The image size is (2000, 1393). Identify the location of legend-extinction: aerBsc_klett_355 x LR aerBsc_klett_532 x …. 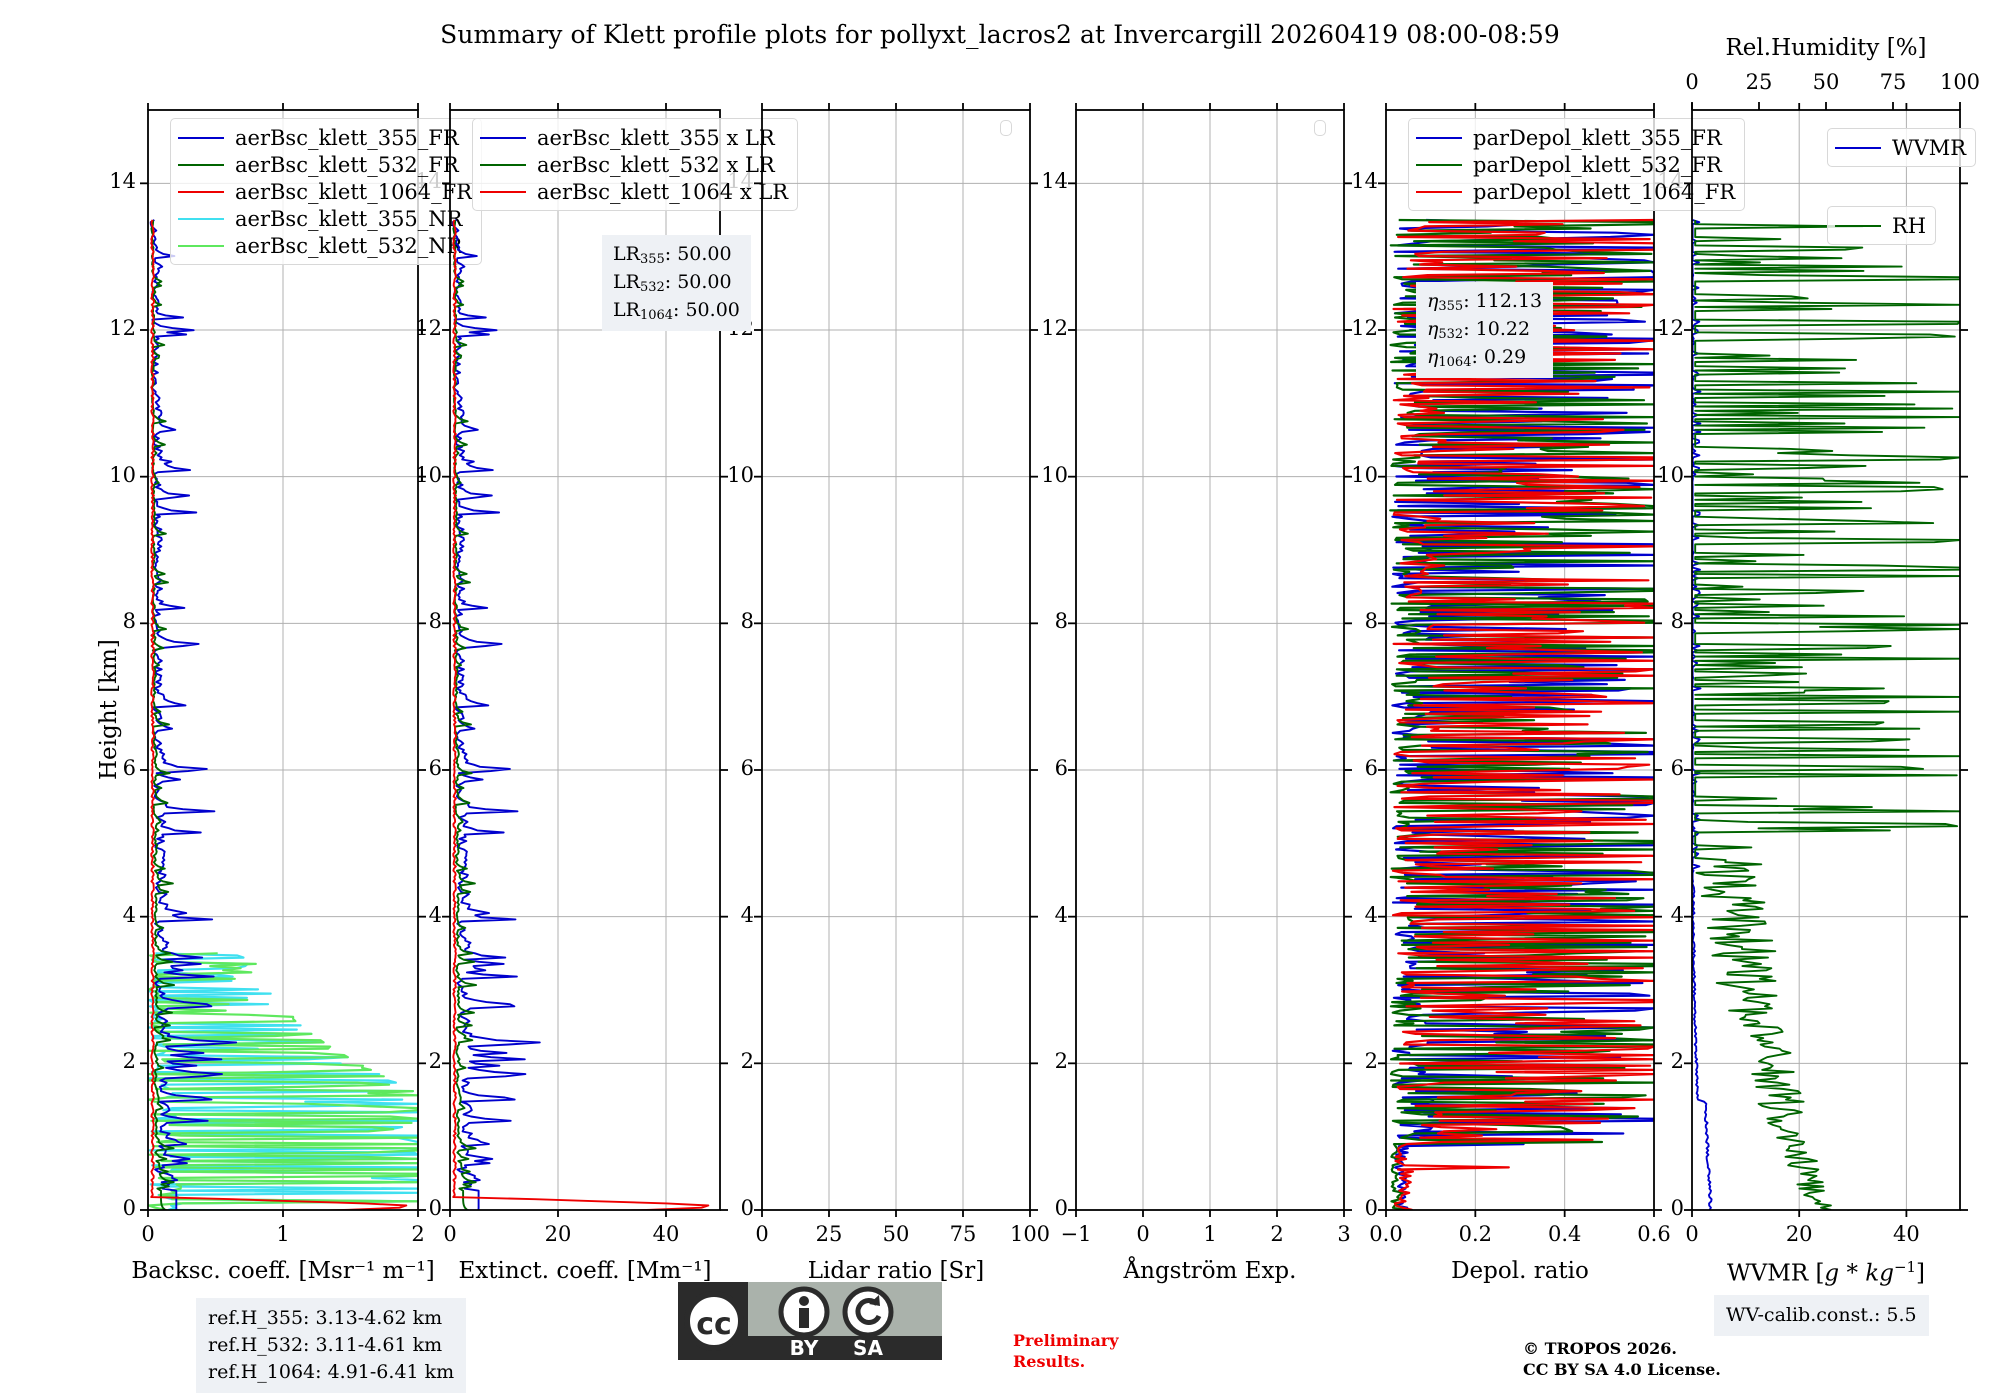
(635, 164).